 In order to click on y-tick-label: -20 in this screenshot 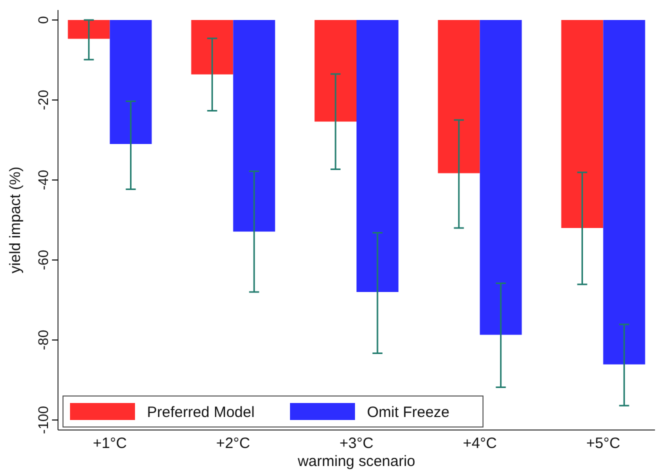, I will do `click(43, 100)`.